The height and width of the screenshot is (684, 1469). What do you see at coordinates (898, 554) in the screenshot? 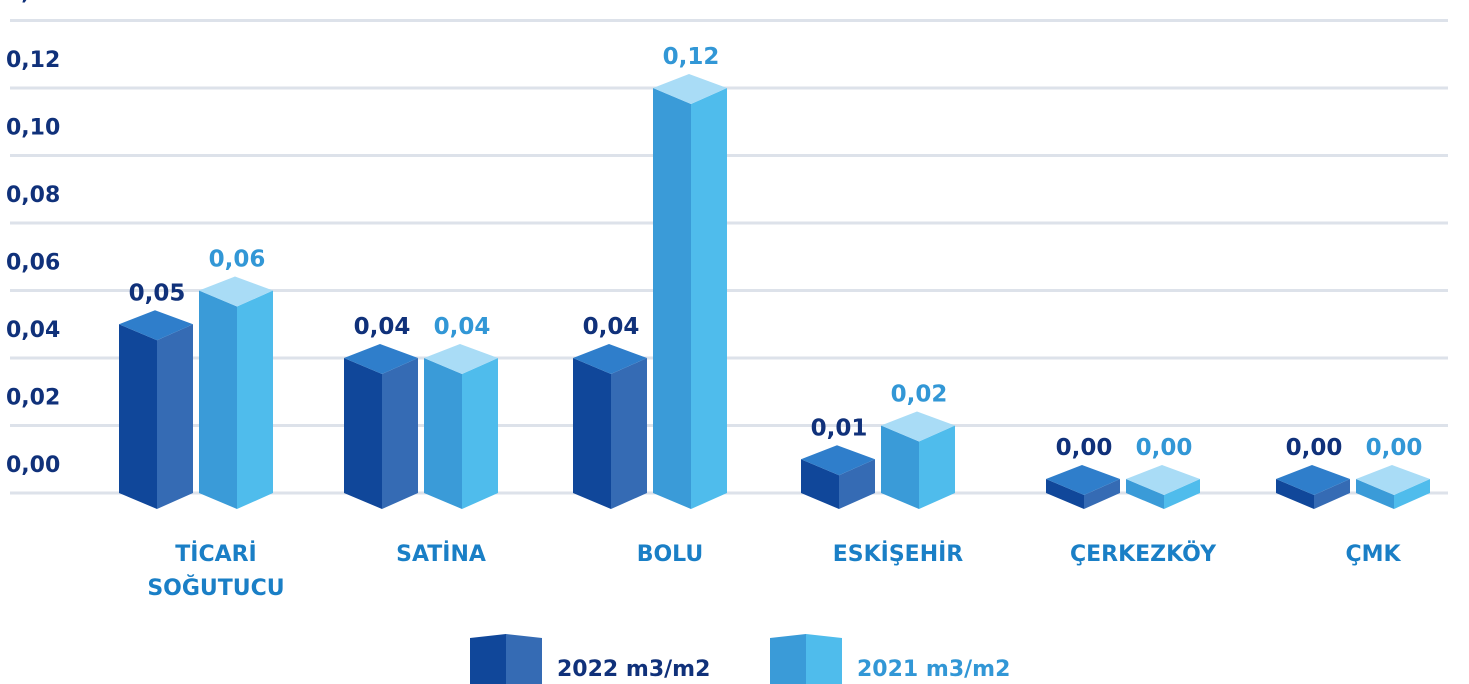
I see `category-label: ESKİŞEHİR` at bounding box center [898, 554].